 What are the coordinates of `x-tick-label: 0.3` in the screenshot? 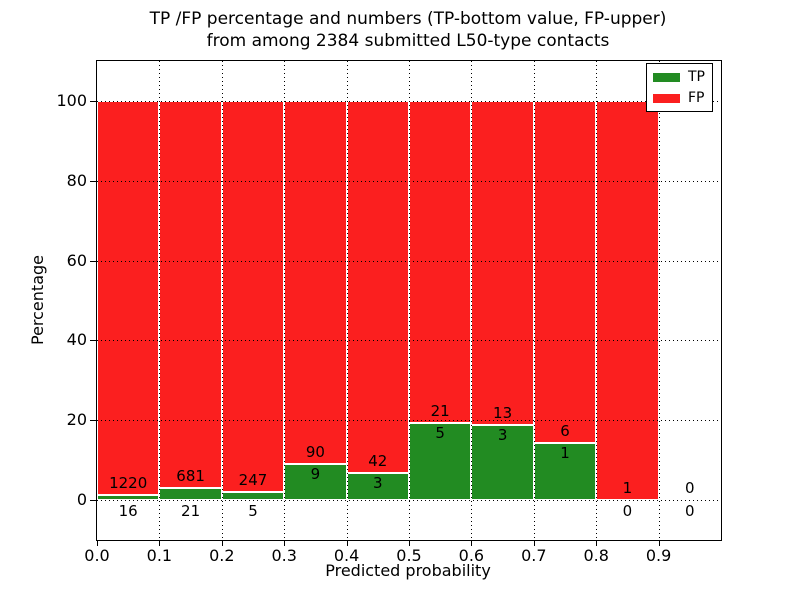 It's located at (284, 555).